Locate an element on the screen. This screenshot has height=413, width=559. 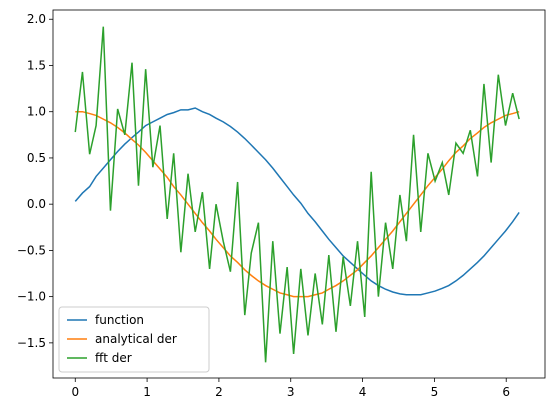
y-tick-label: 0.0 is located at coordinates (36, 204).